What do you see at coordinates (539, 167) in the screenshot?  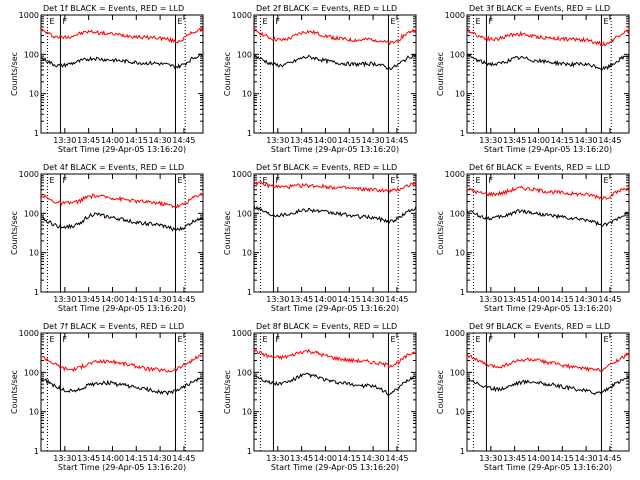 I see `chart-title: Det 6f BLACK = Events, RED = LLD` at bounding box center [539, 167].